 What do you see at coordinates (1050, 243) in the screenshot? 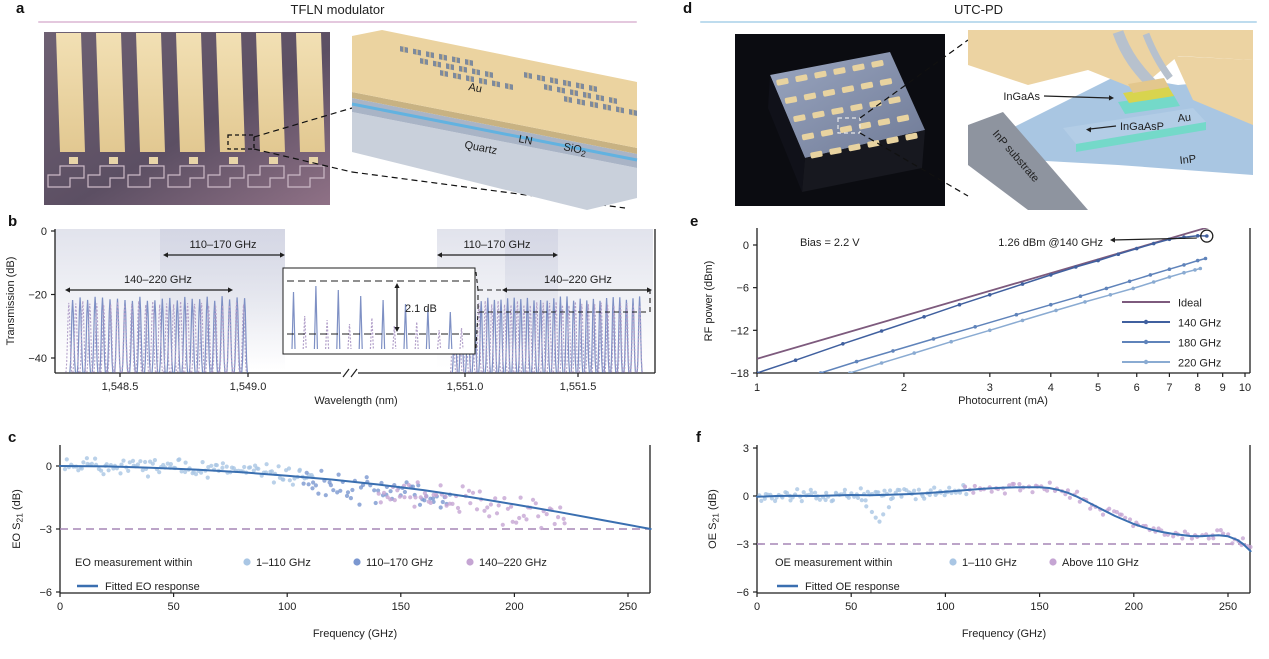
I see `peak-annotation: 1.26 dBm @140 GHz` at bounding box center [1050, 243].